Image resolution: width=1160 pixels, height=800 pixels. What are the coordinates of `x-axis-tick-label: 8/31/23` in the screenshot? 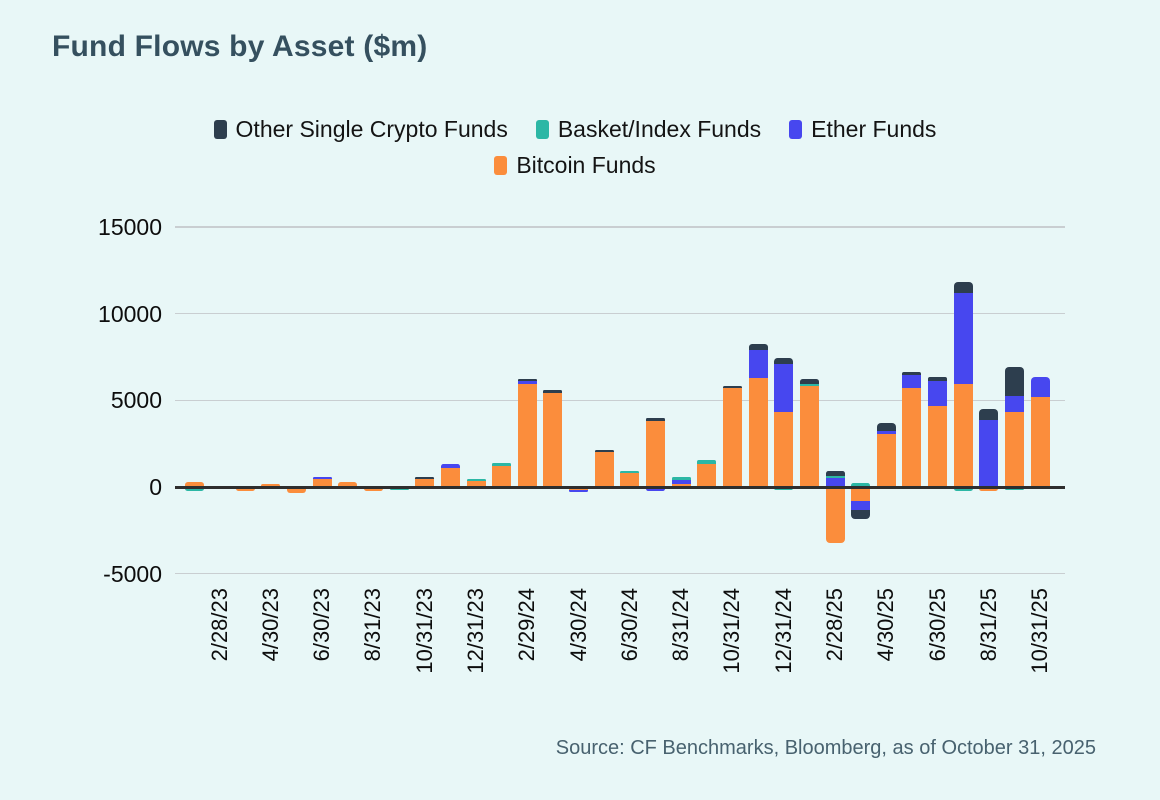 It's located at (373, 625).